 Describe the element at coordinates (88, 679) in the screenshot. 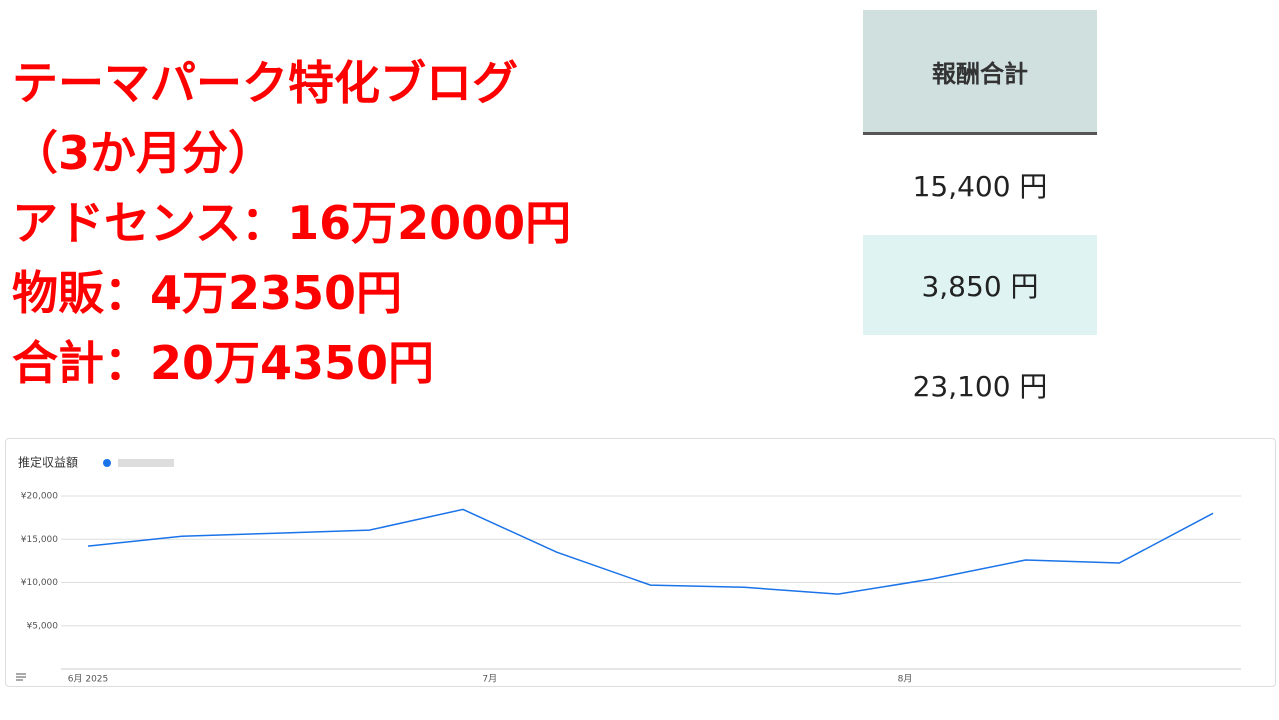

I see `x-tick-label: 6月 2025` at that location.